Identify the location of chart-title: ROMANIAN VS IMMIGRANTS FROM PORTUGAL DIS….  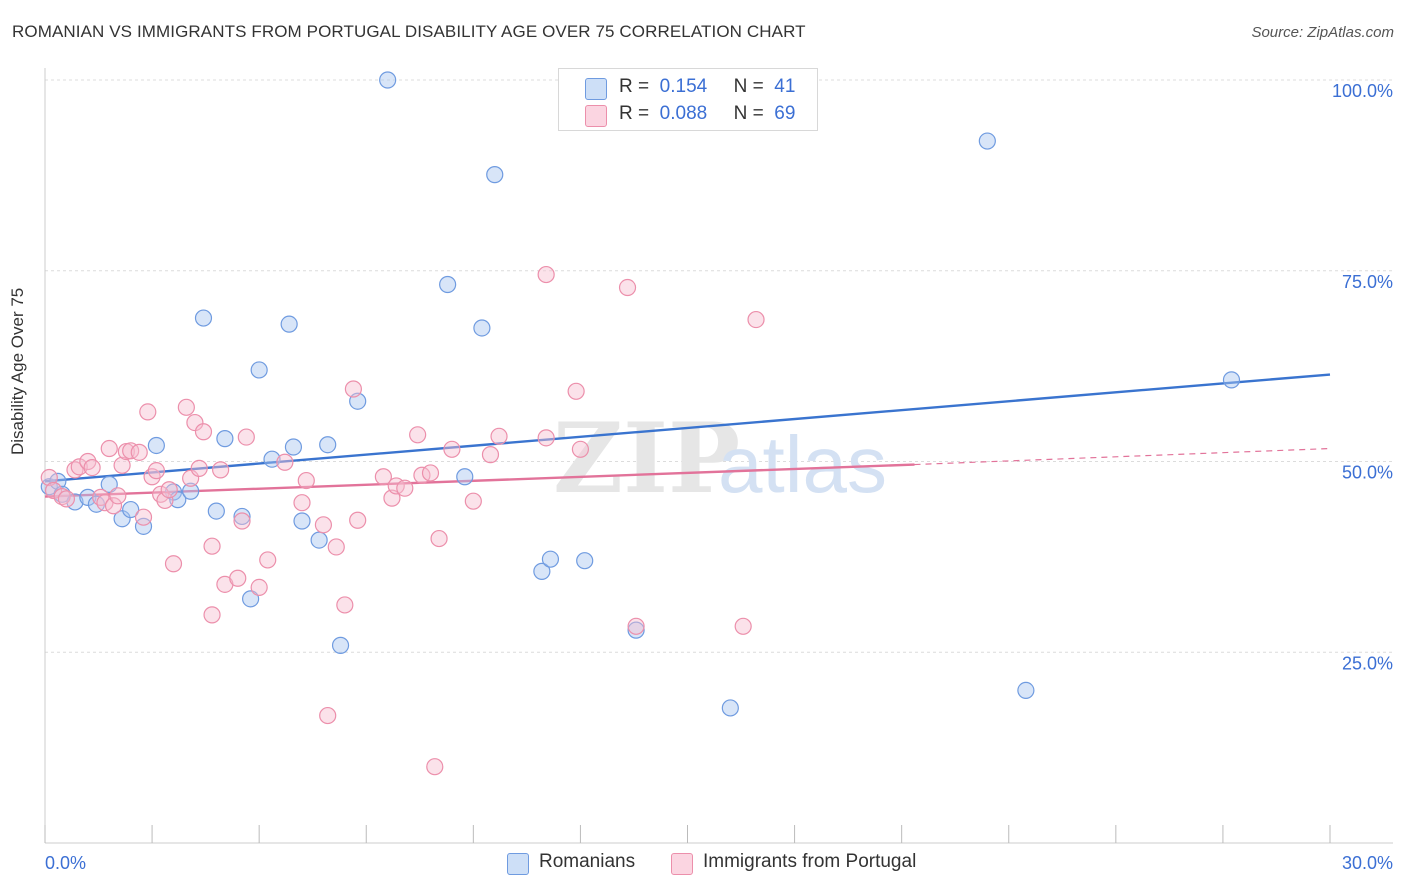
(409, 31).